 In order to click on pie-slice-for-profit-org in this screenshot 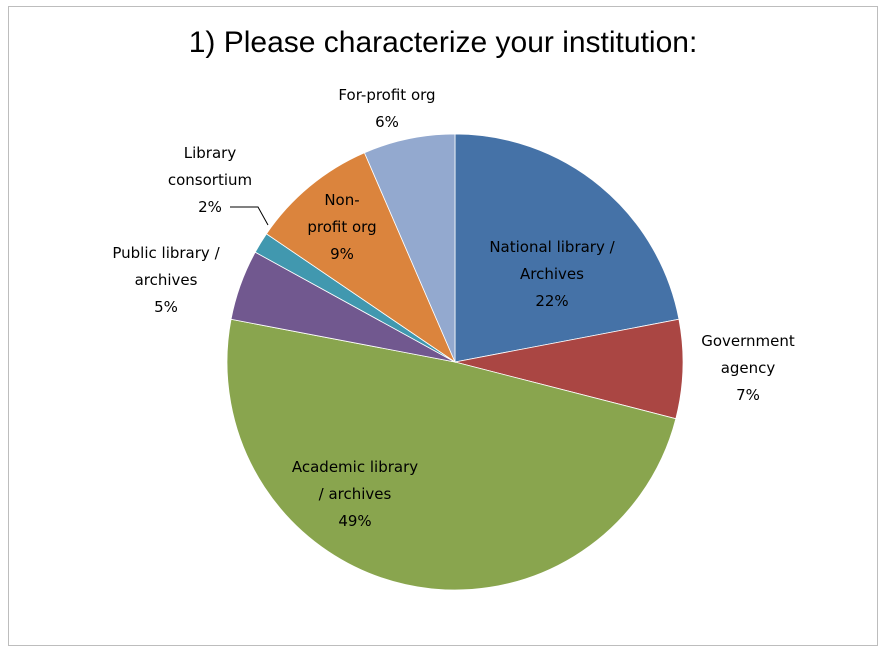, I will do `click(409, 248)`.